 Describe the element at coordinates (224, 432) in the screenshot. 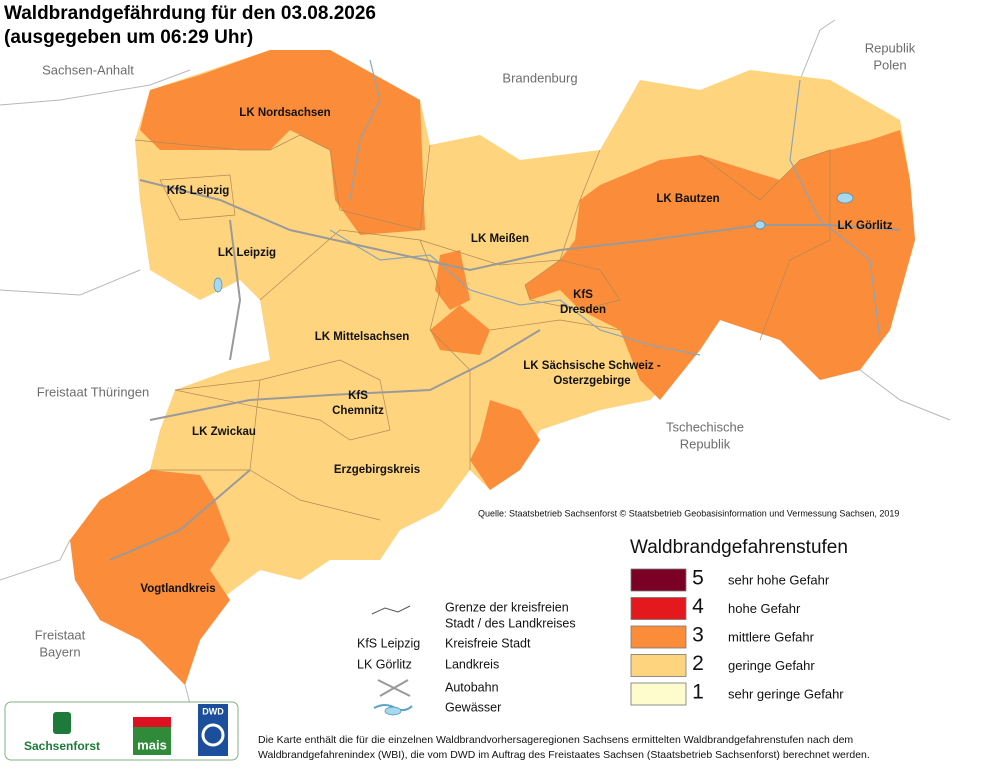

I see `district-label: LK Zwickau` at that location.